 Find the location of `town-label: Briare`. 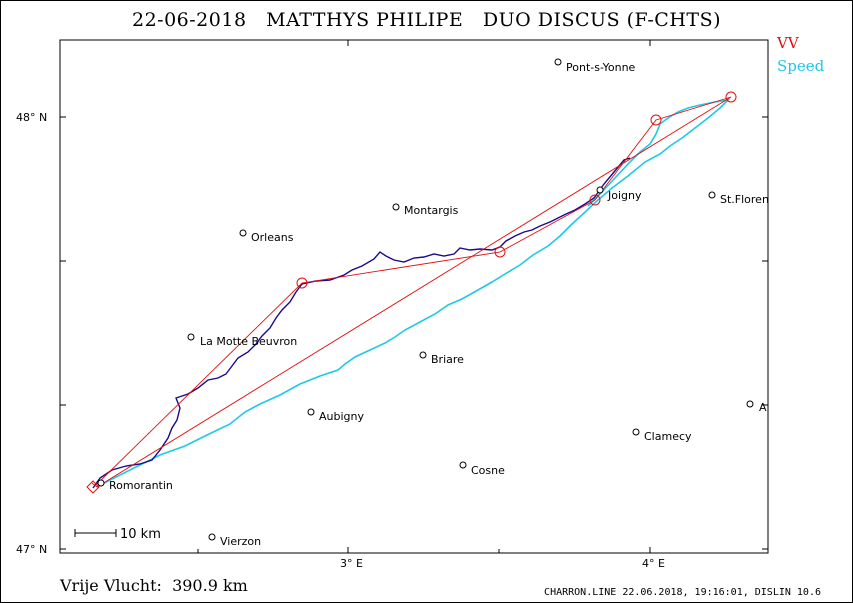

town-label: Briare is located at coordinates (447, 359).